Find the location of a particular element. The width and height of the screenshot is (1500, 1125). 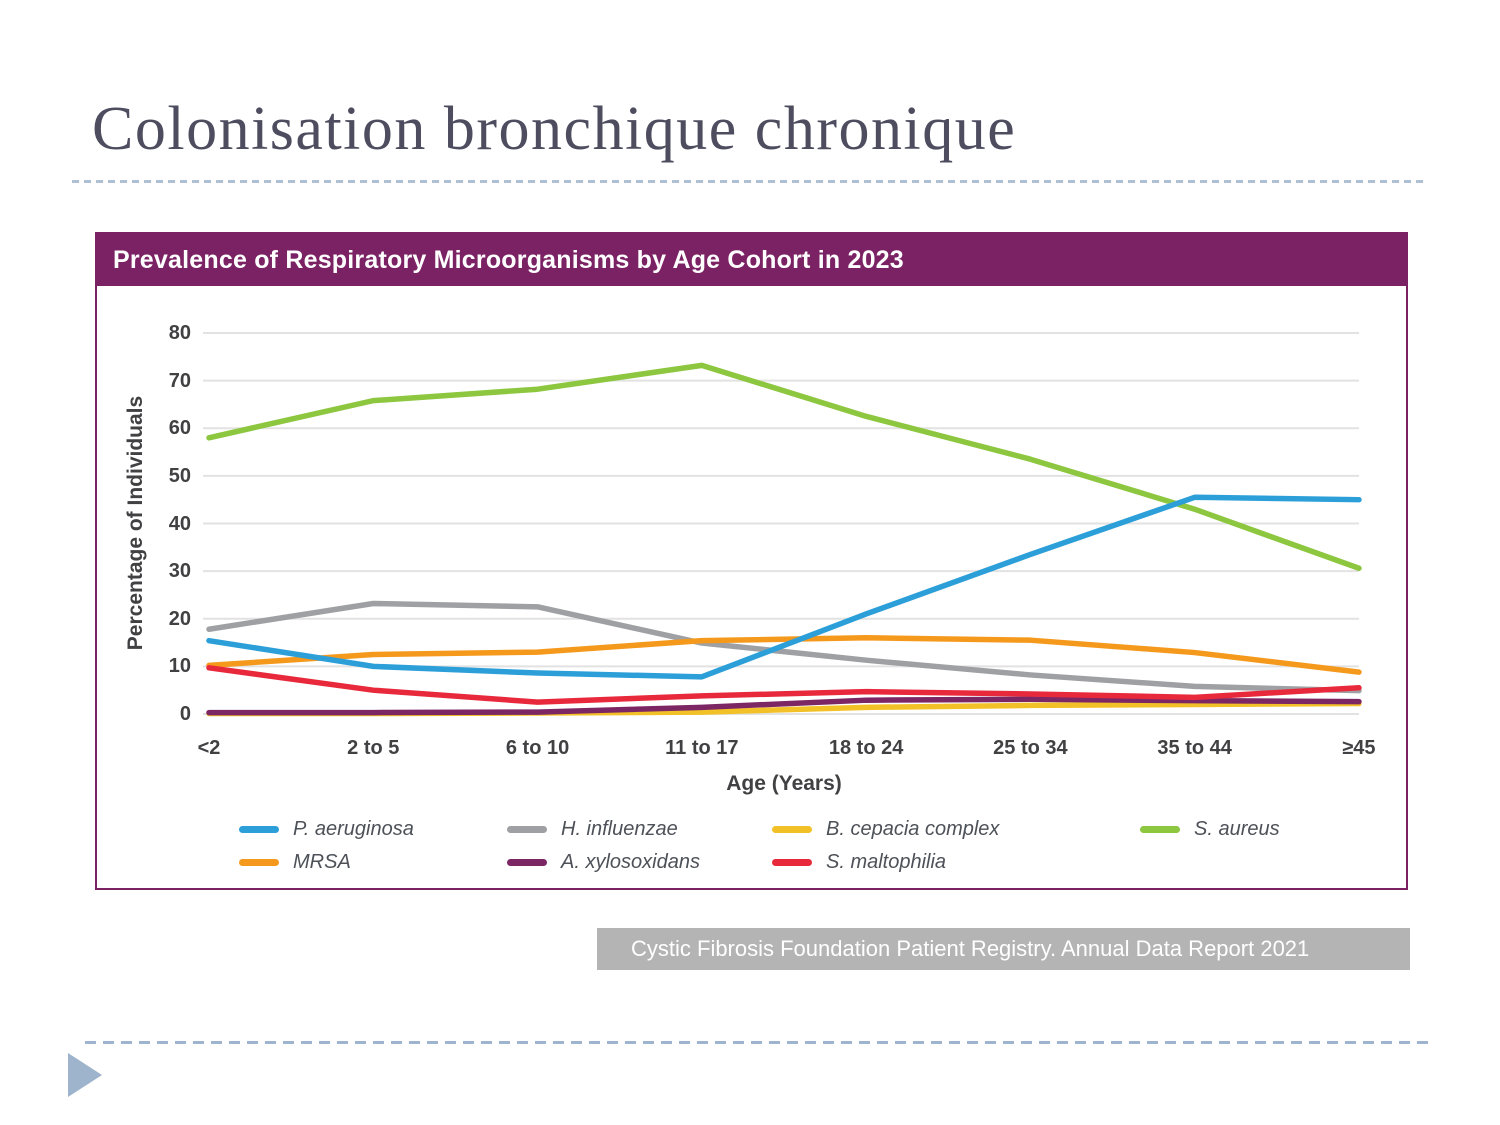

legend-item-h-influenzae: H. influenzae is located at coordinates (592, 829).